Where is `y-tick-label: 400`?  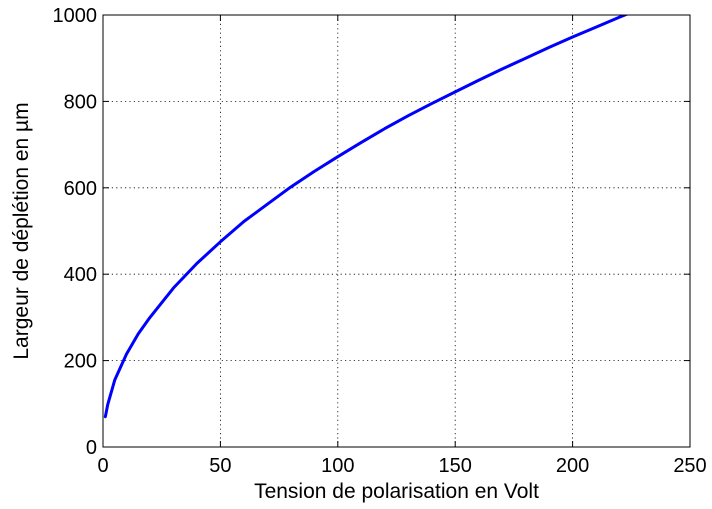 y-tick-label: 400 is located at coordinates (80, 275).